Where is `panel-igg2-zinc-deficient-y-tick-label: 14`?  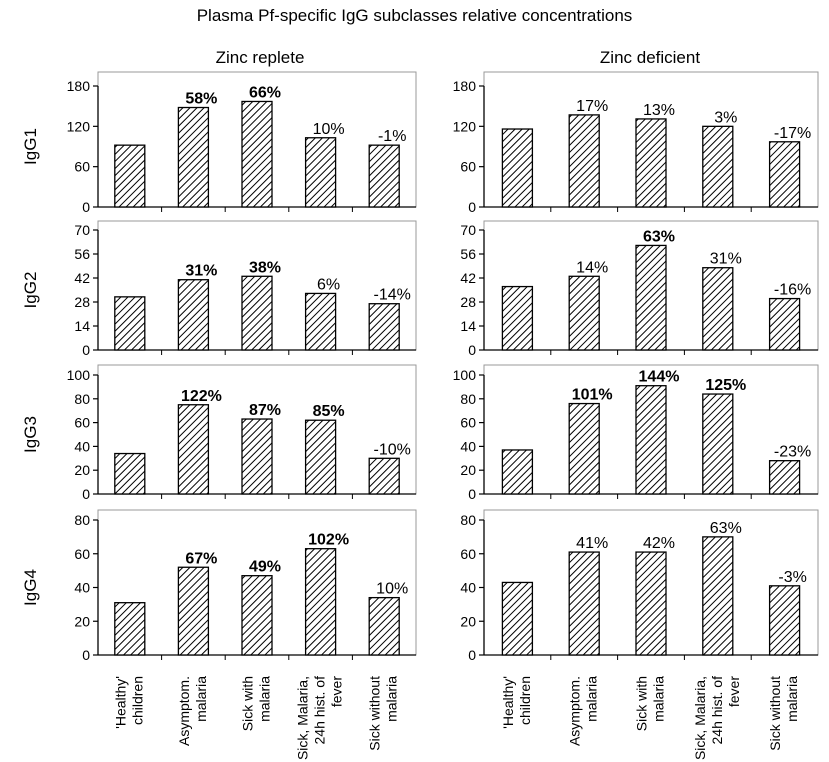
panel-igg2-zinc-deficient-y-tick-label: 14 is located at coordinates (468, 326).